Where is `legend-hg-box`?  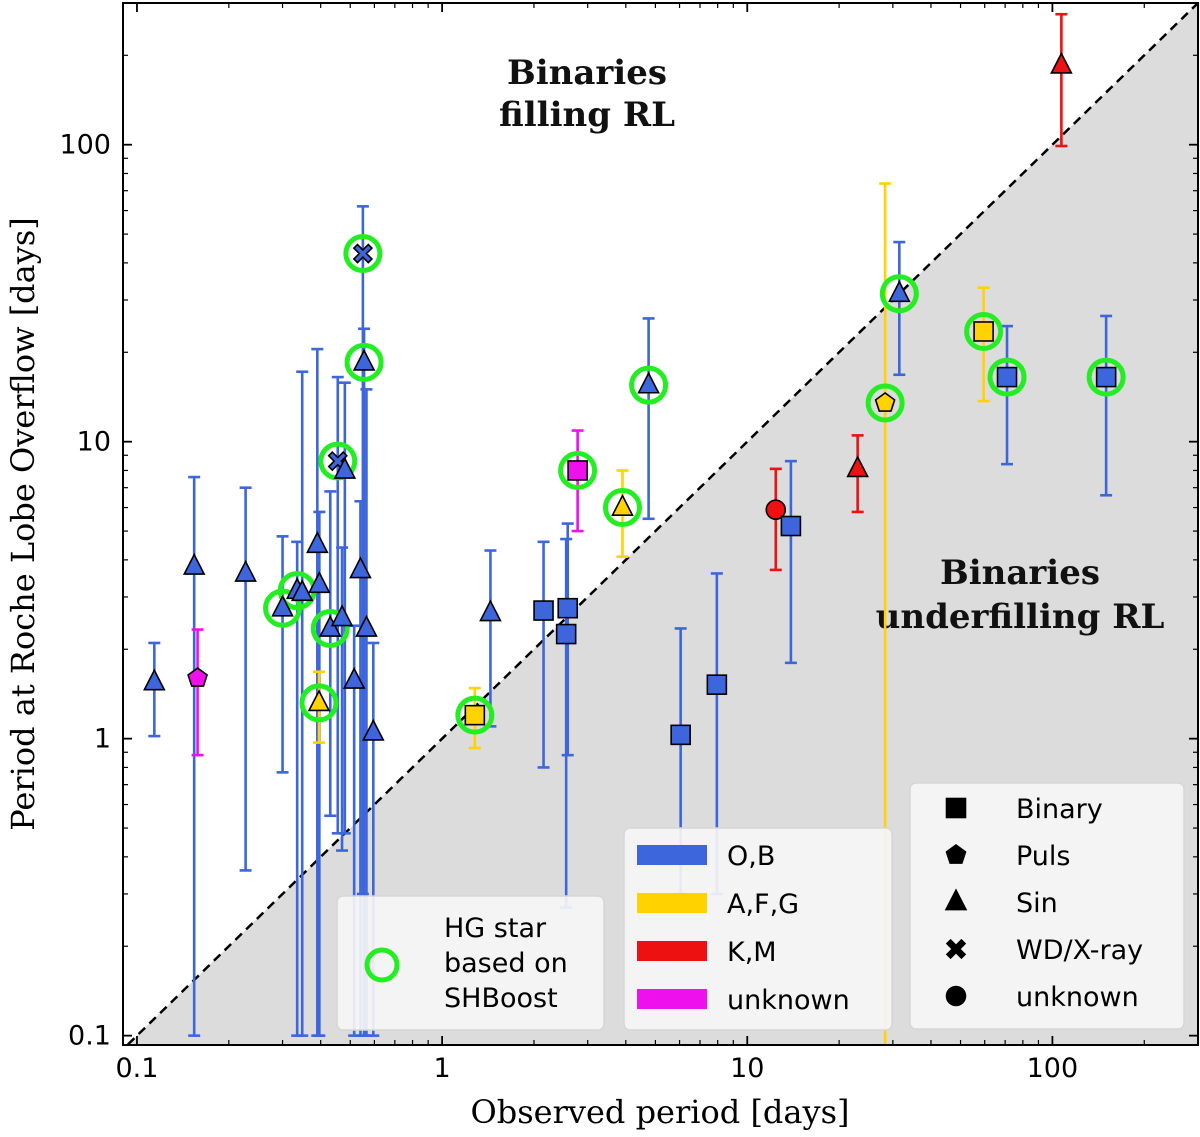 legend-hg-box is located at coordinates (470, 963).